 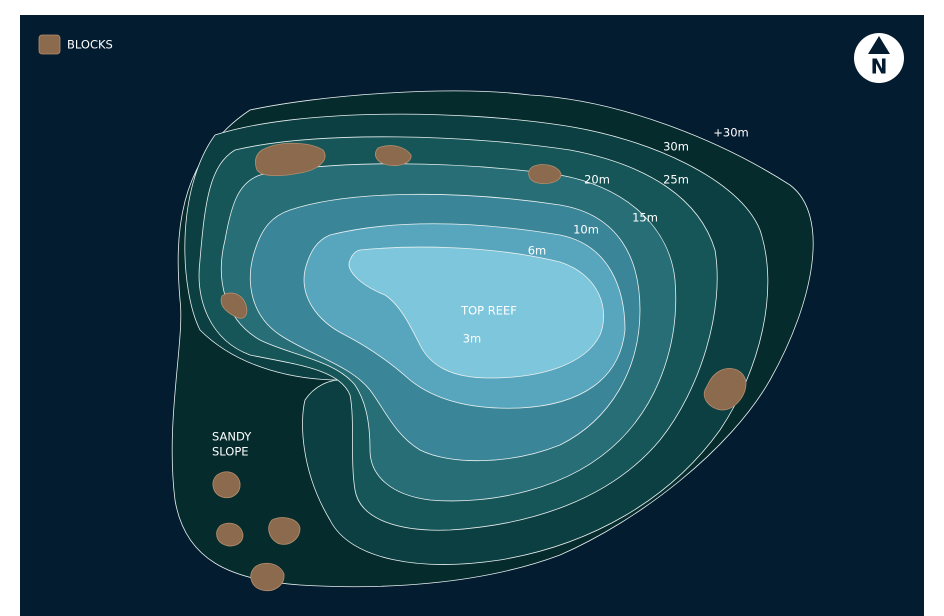 What do you see at coordinates (879, 67) in the screenshot?
I see `compass-label: N` at bounding box center [879, 67].